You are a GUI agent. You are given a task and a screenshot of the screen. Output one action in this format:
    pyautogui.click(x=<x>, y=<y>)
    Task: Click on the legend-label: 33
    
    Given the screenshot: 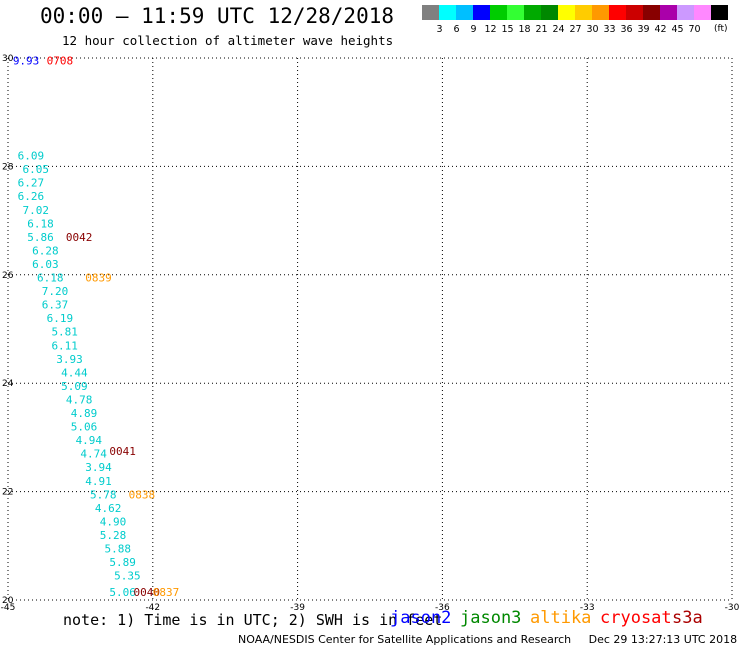 What is the action you would take?
    pyautogui.click(x=609, y=29)
    